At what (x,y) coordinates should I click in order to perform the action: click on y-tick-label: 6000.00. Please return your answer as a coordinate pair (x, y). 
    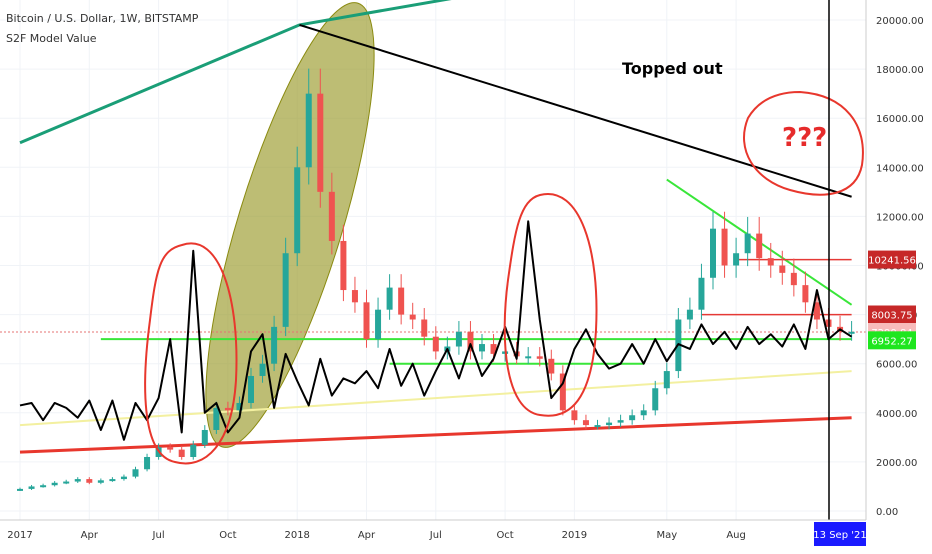
    Looking at the image, I should click on (896, 365).